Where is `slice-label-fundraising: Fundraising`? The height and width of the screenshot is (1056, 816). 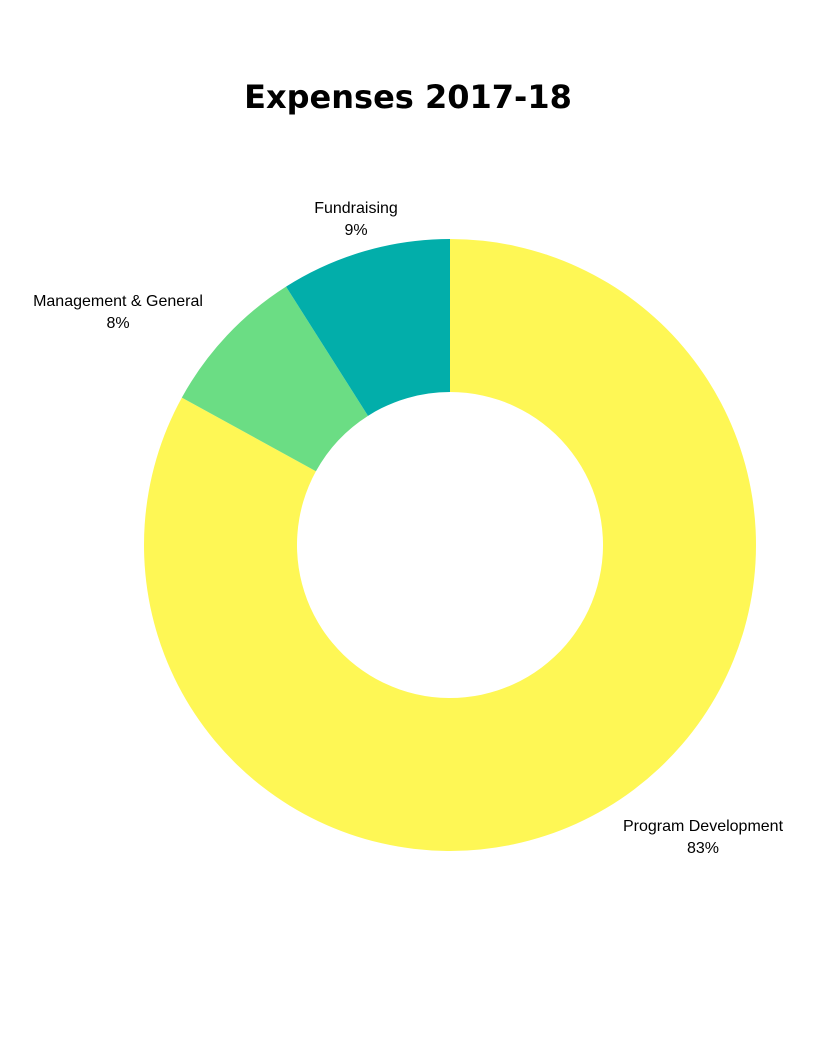
slice-label-fundraising: Fundraising is located at coordinates (356, 208).